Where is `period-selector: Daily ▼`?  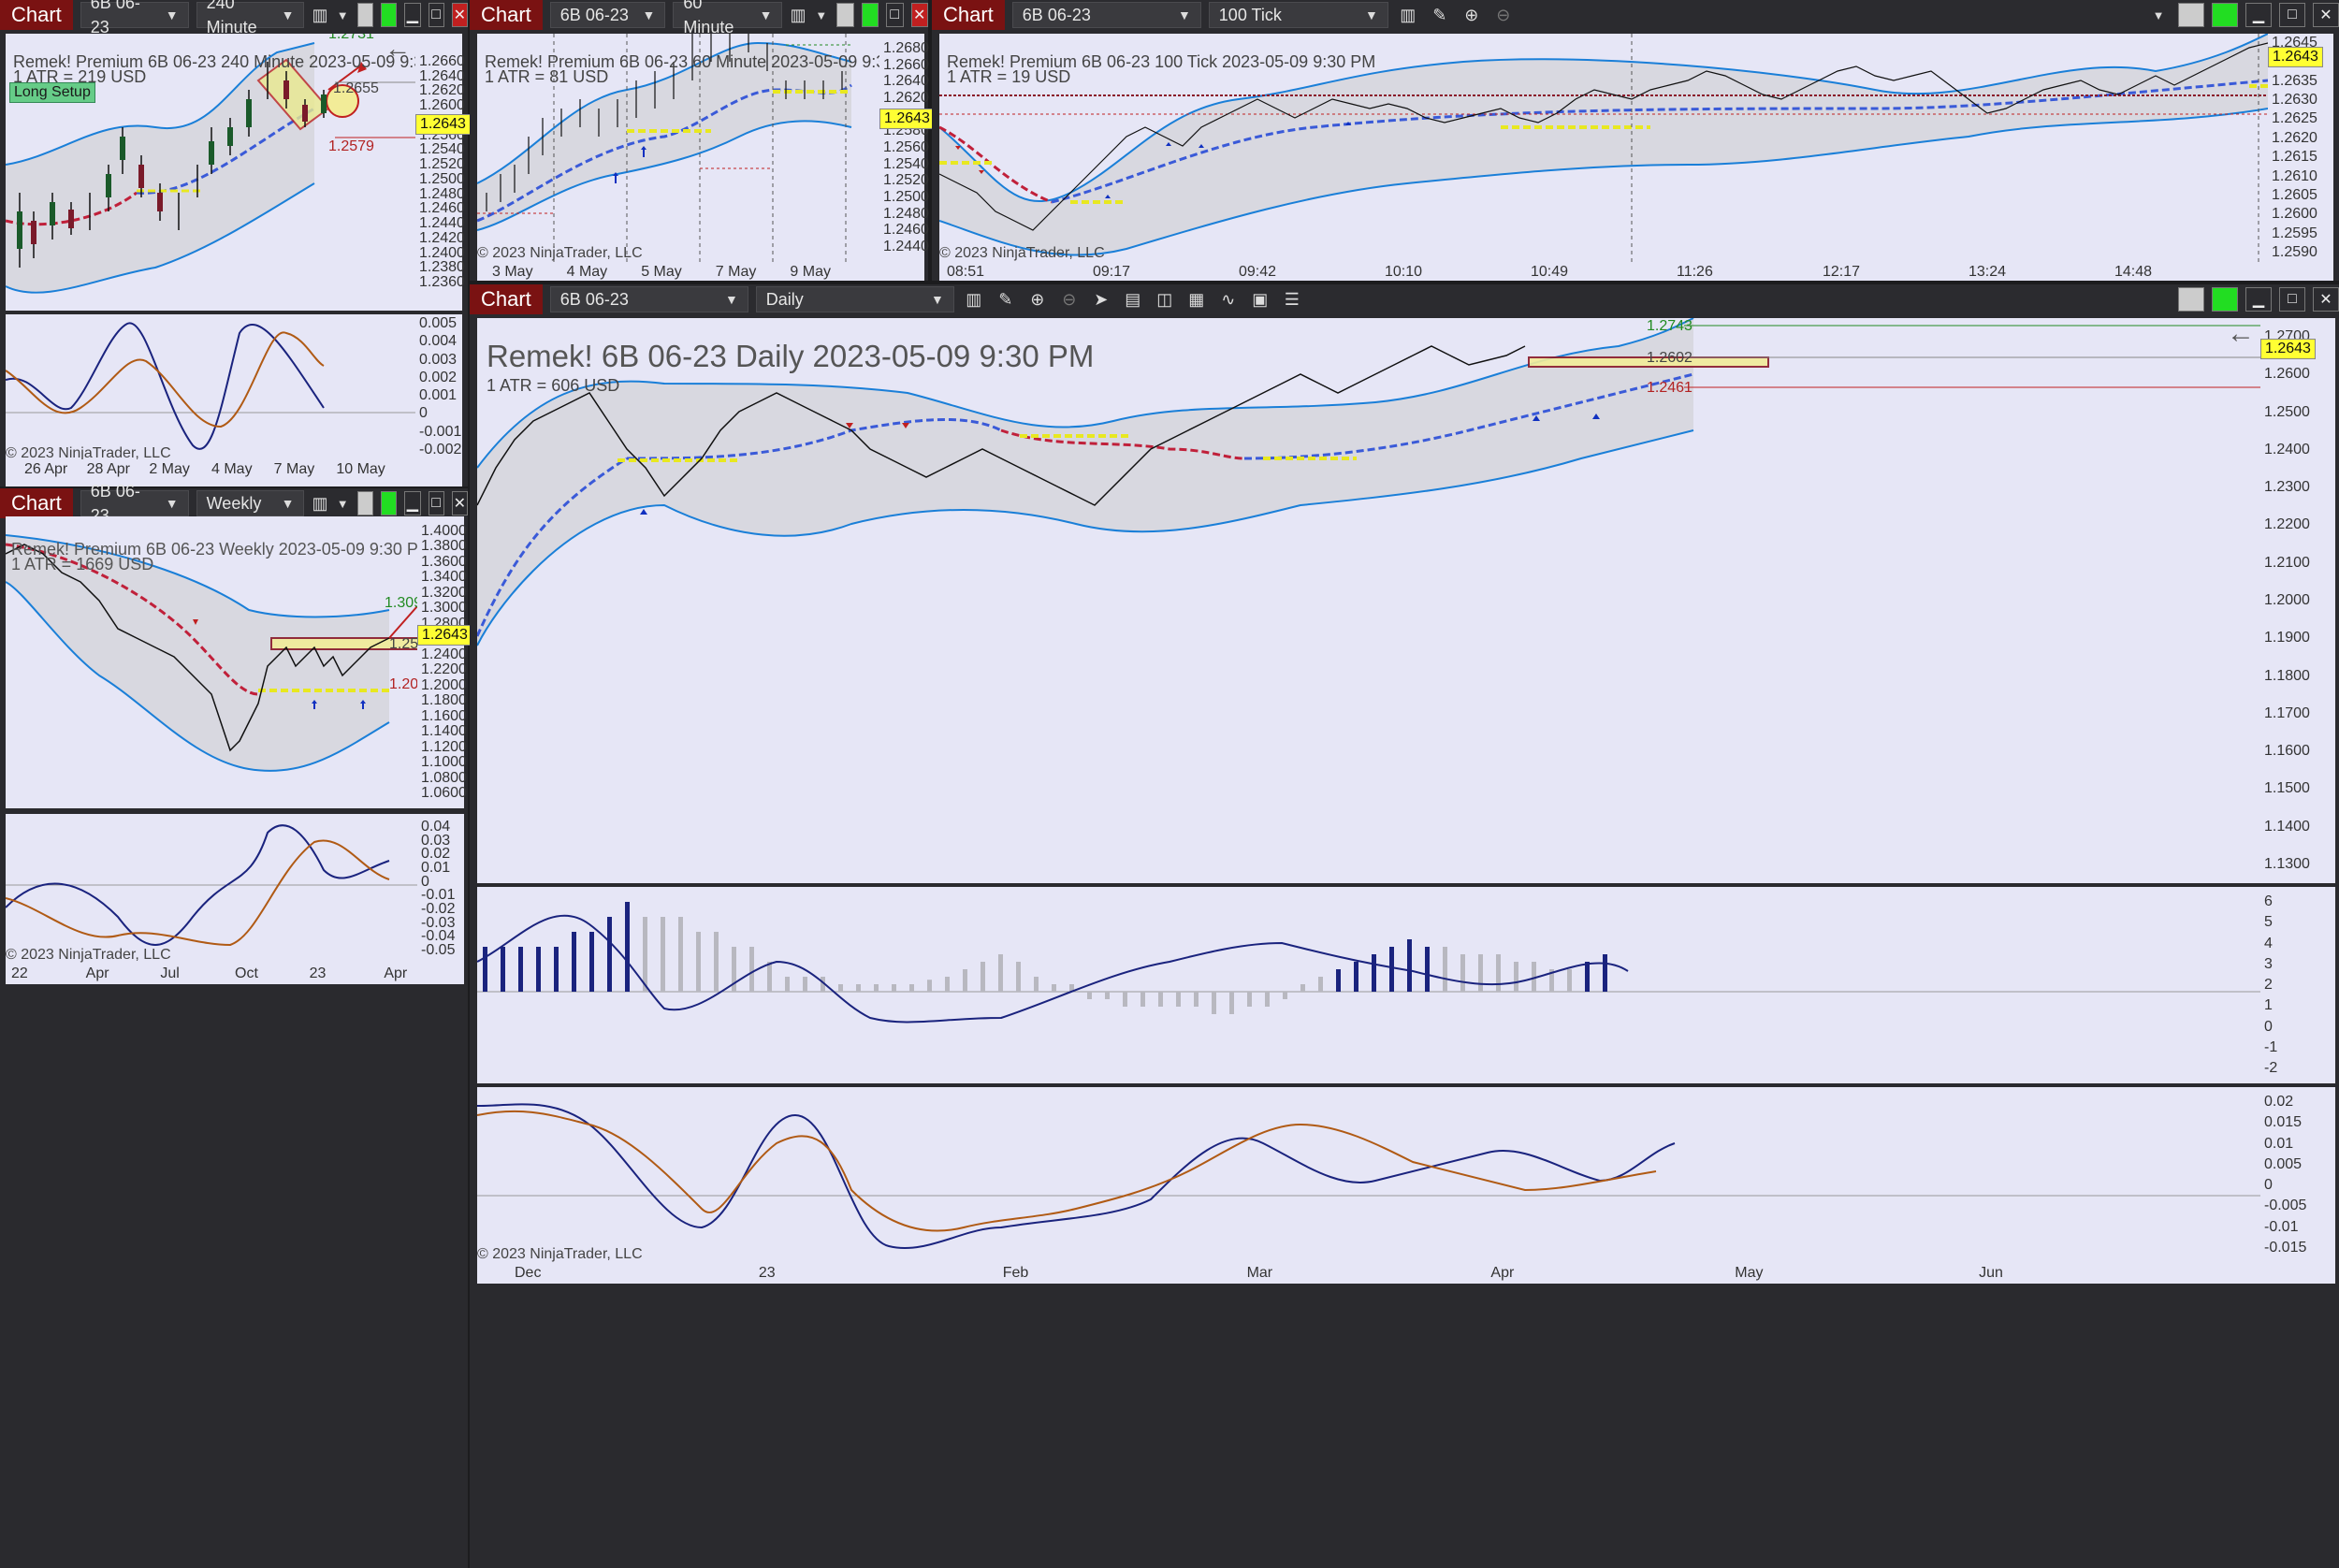 period-selector: Daily ▼ is located at coordinates (854, 299).